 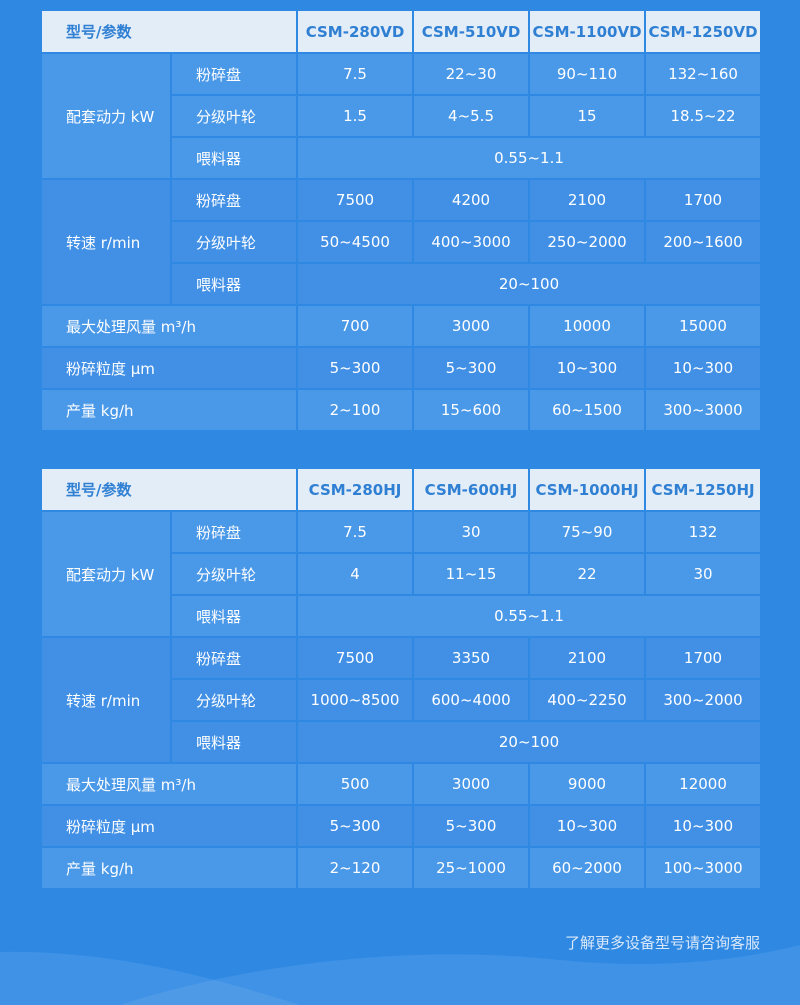 I want to click on contact-note: 了解更多设备型号请咨询客服, so click(x=662, y=943).